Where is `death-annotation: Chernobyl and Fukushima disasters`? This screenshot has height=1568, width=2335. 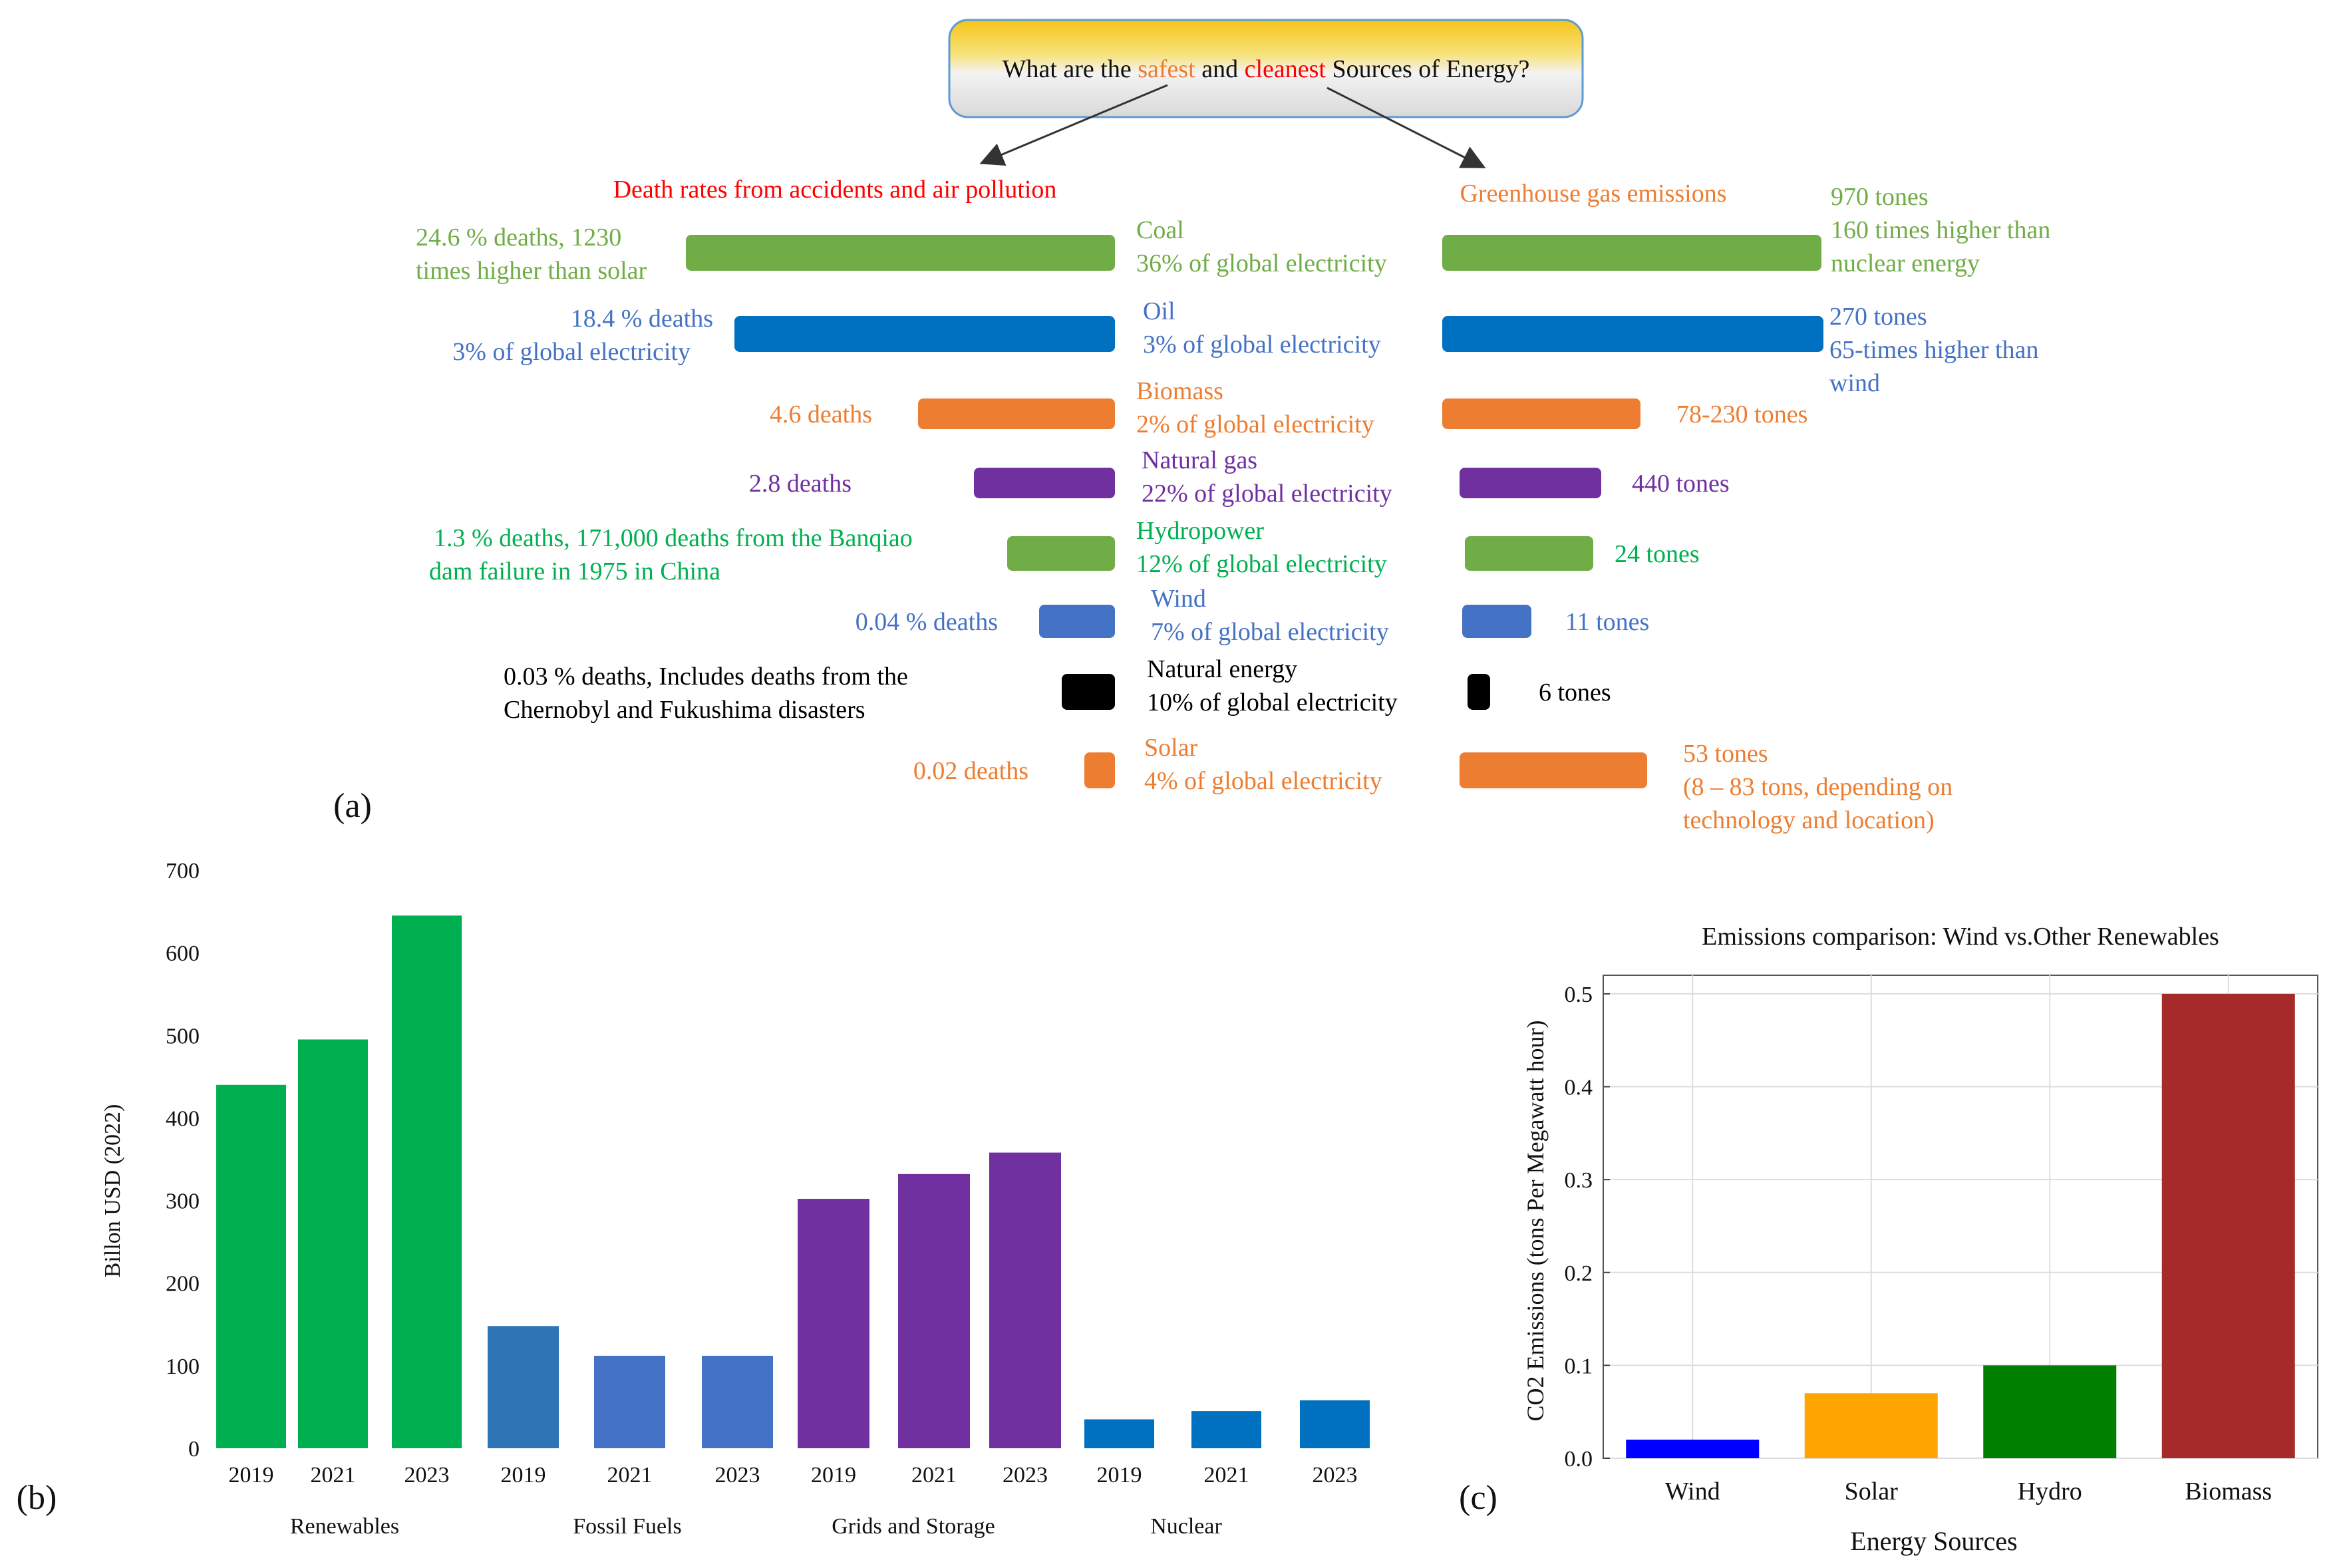
death-annotation: Chernobyl and Fukushima disasters is located at coordinates (685, 710).